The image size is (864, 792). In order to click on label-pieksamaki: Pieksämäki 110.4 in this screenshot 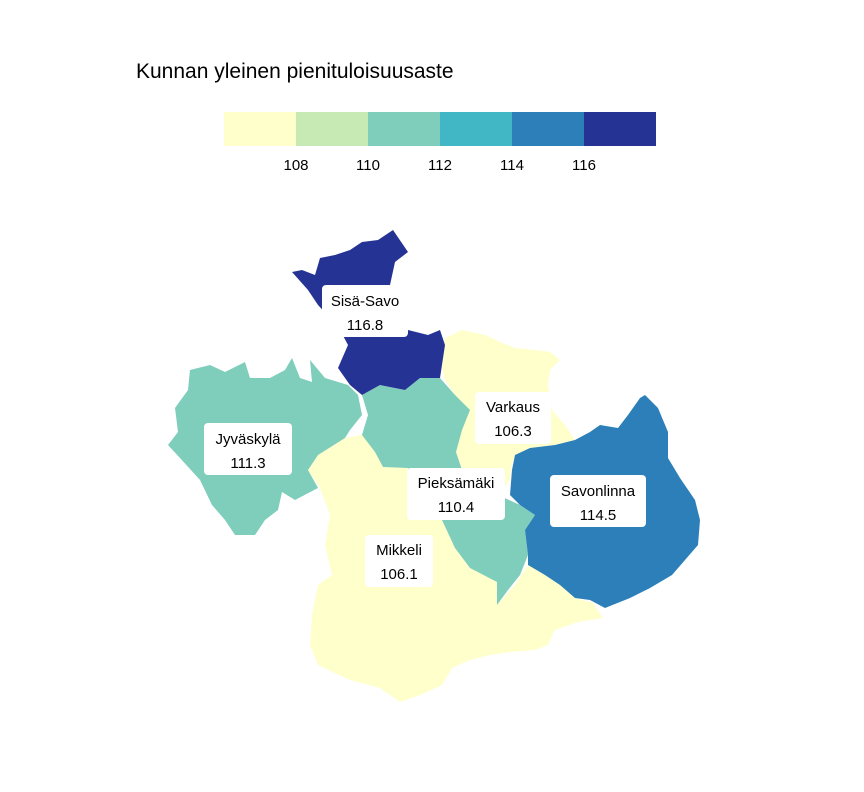, I will do `click(456, 494)`.